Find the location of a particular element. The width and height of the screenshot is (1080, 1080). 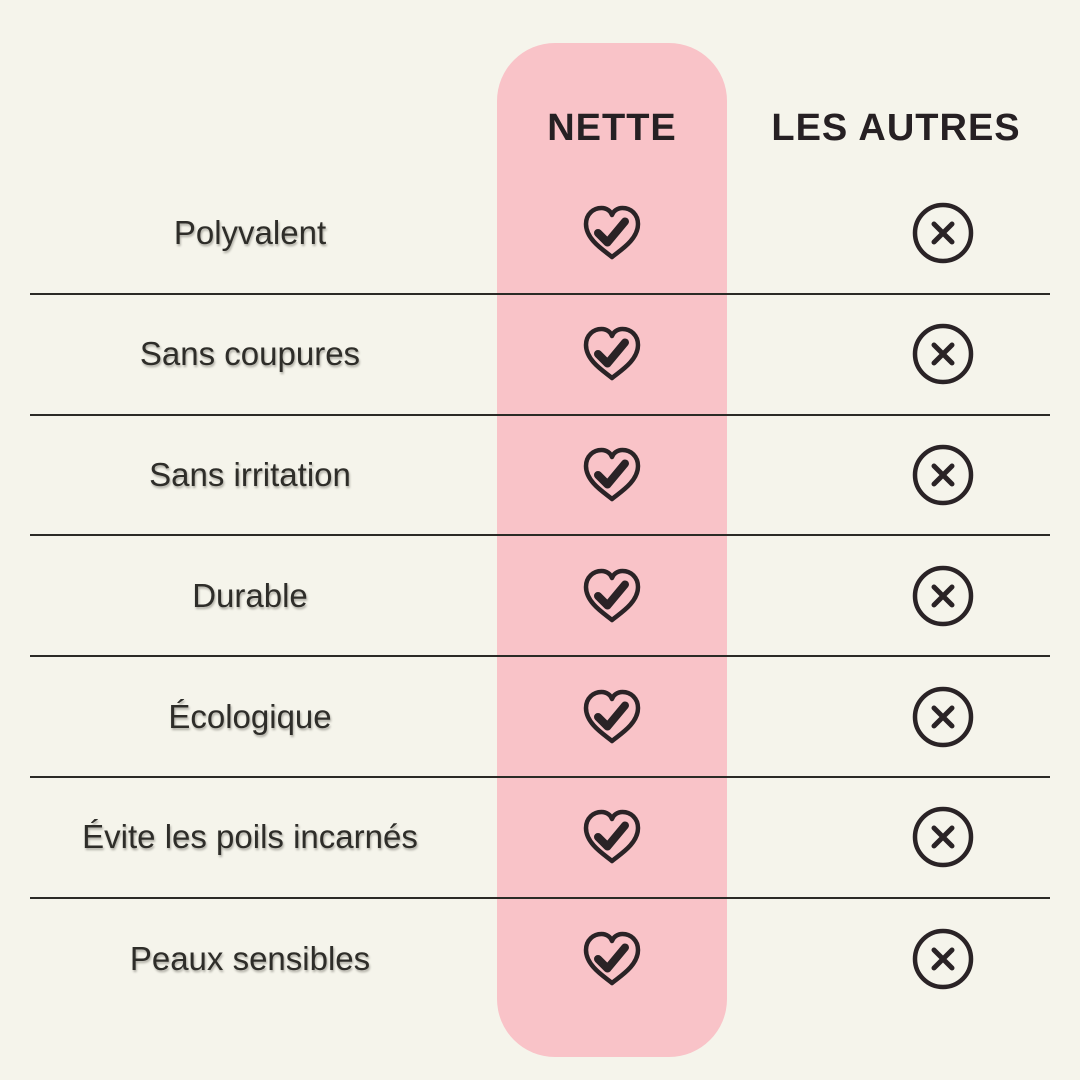

table-row-ecologique: Écologique is located at coordinates (540, 717).